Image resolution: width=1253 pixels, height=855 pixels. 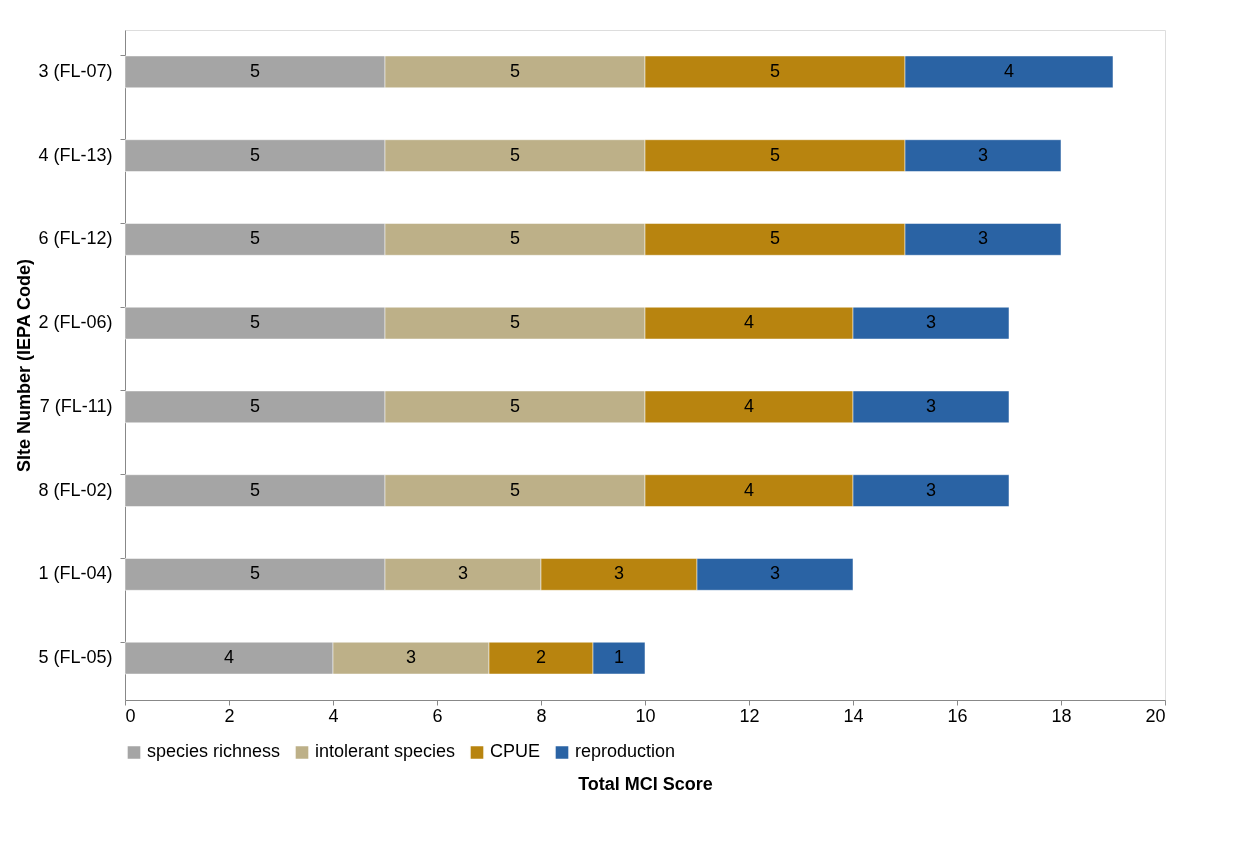 I want to click on data-label: 1, so click(x=619, y=657).